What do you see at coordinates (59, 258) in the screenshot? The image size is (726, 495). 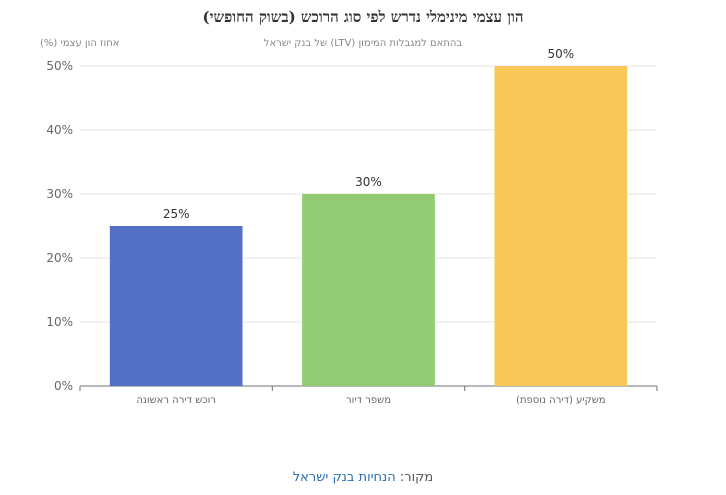 I see `y-tick-label: 20%` at bounding box center [59, 258].